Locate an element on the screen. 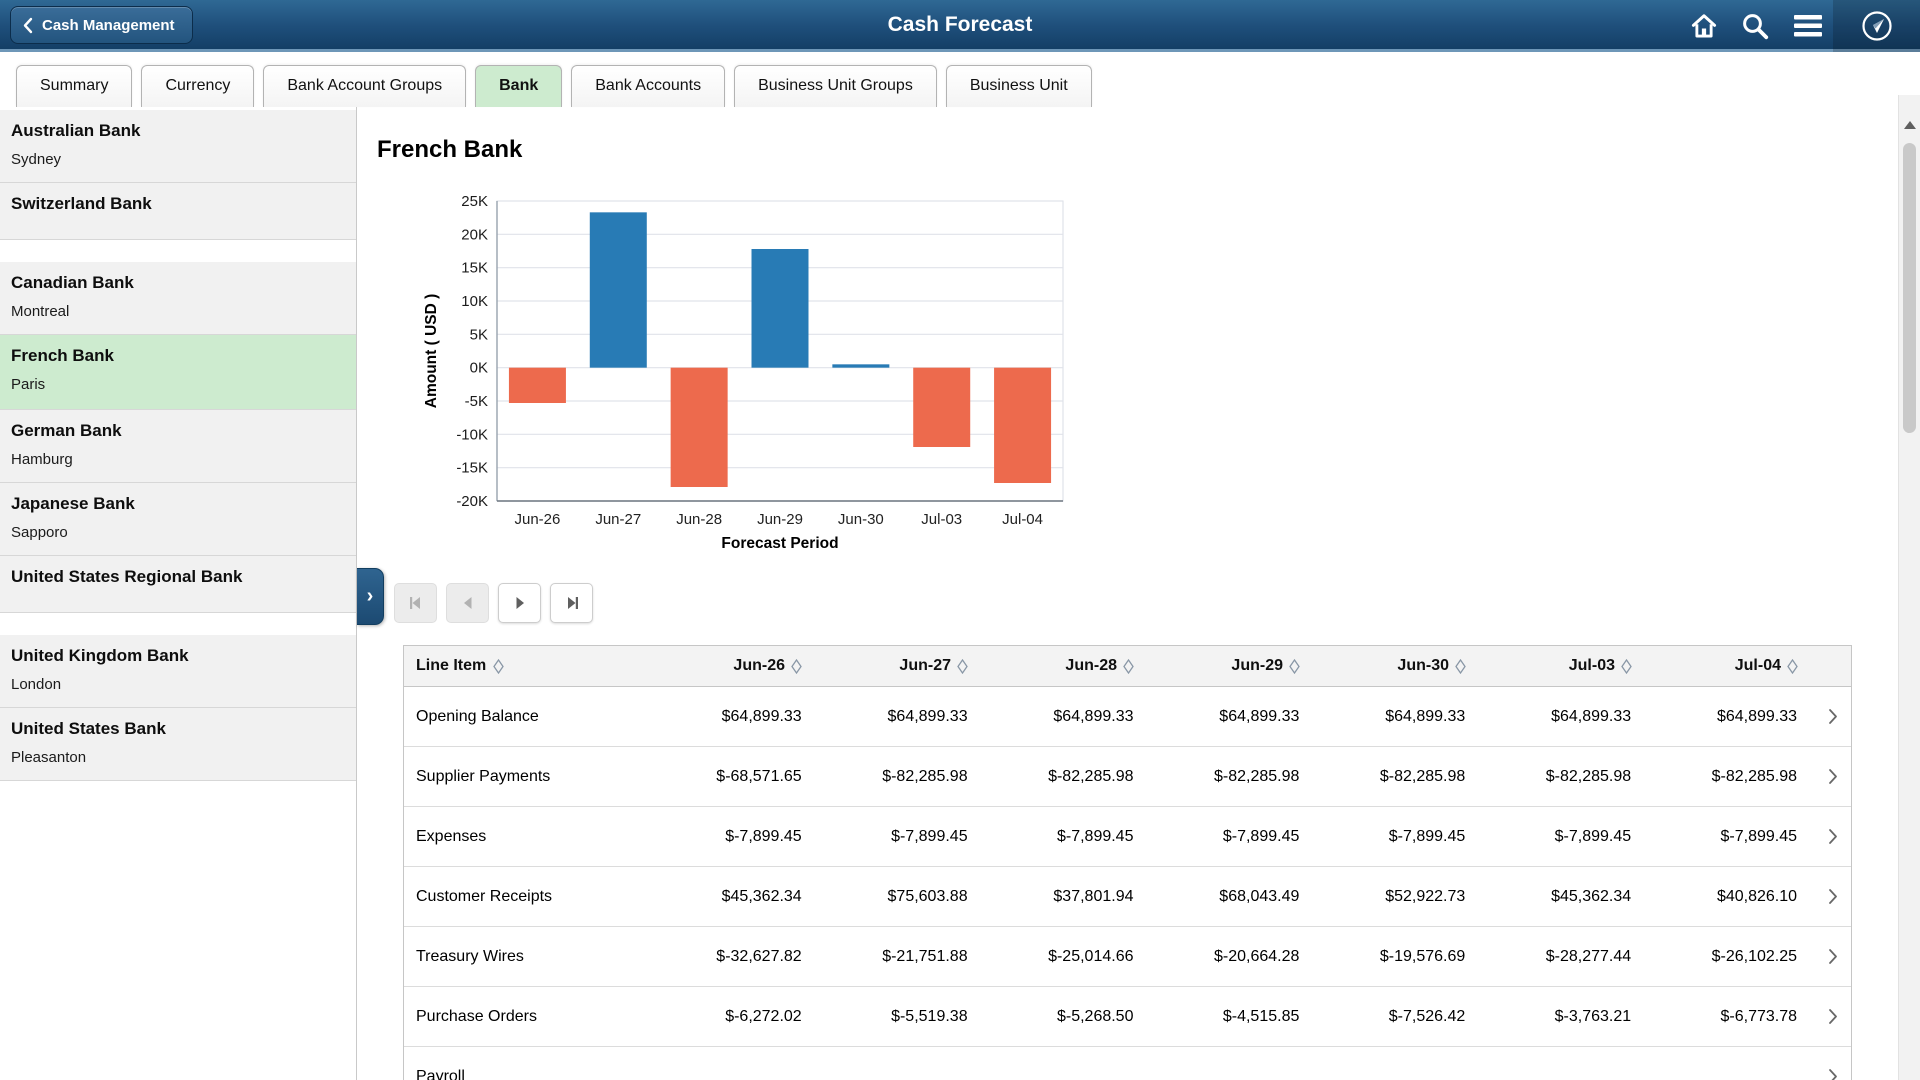  sidebar-item-united-states-bank: United States Bank Pleasanton is located at coordinates (178, 744).